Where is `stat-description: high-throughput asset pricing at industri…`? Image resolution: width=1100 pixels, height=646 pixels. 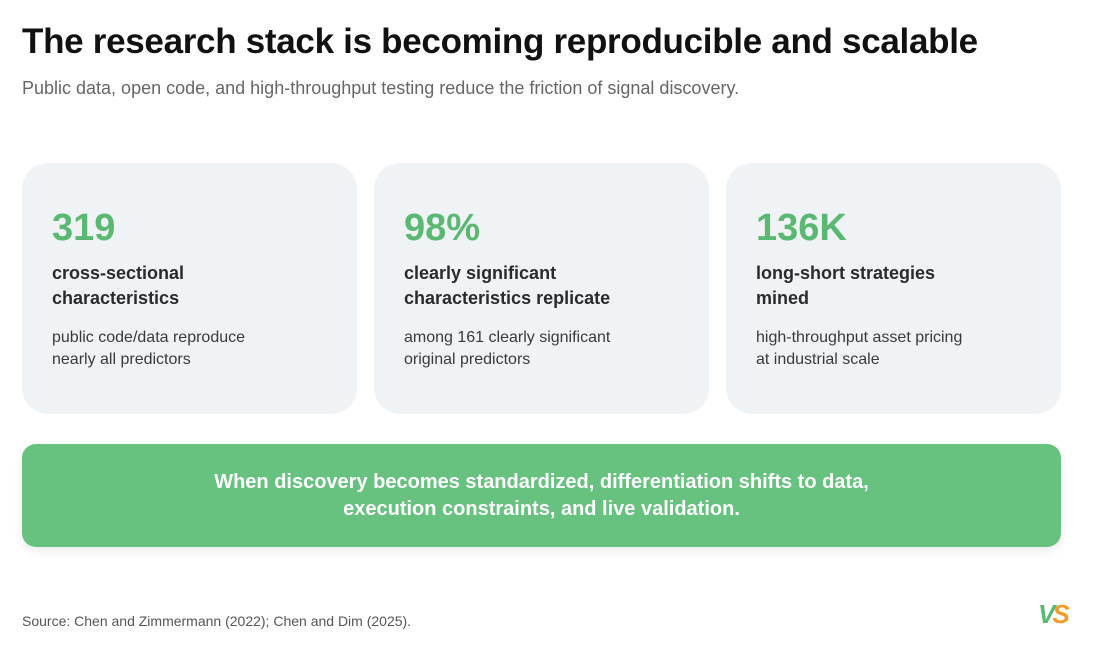 stat-description: high-throughput asset pricing at industri… is located at coordinates (859, 349).